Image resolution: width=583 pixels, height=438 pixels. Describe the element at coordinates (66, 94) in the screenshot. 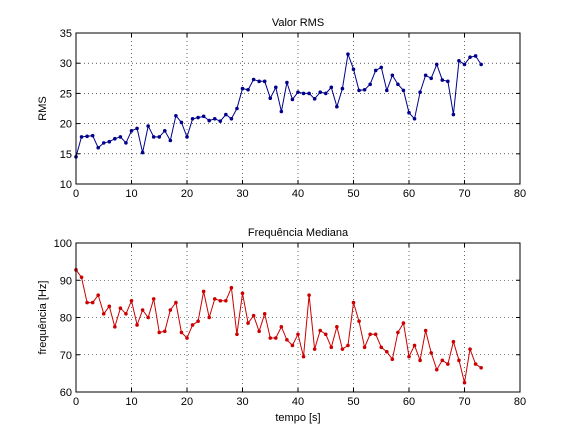

I see `y-tick-label: 25` at that location.